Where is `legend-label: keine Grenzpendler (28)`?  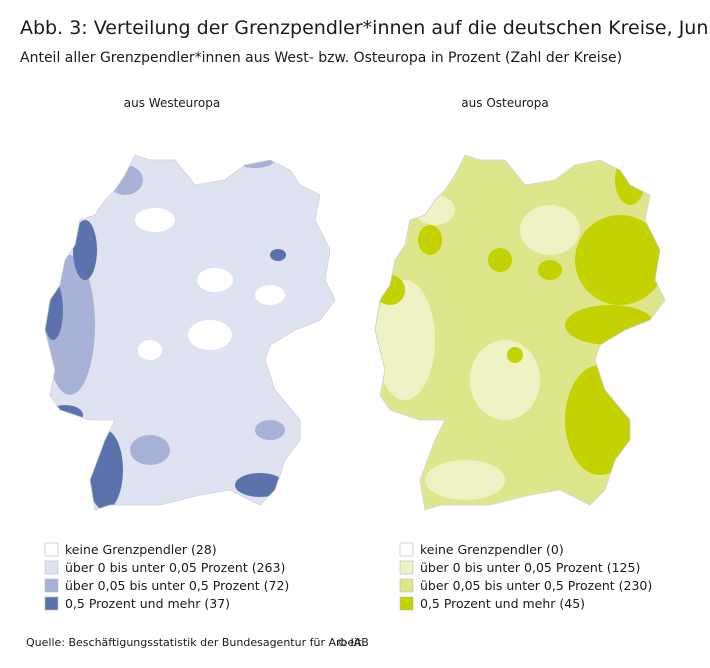 legend-label: keine Grenzpendler (28) is located at coordinates (141, 549).